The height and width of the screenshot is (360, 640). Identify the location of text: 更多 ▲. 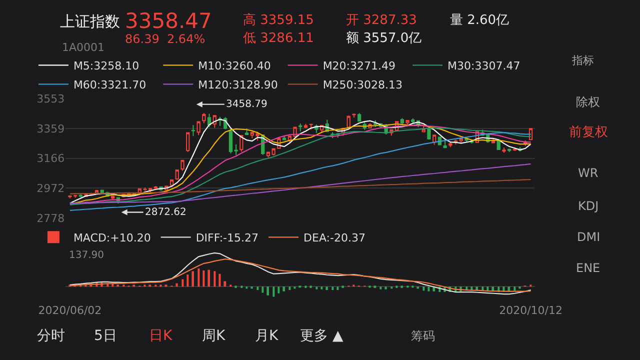
(322, 336).